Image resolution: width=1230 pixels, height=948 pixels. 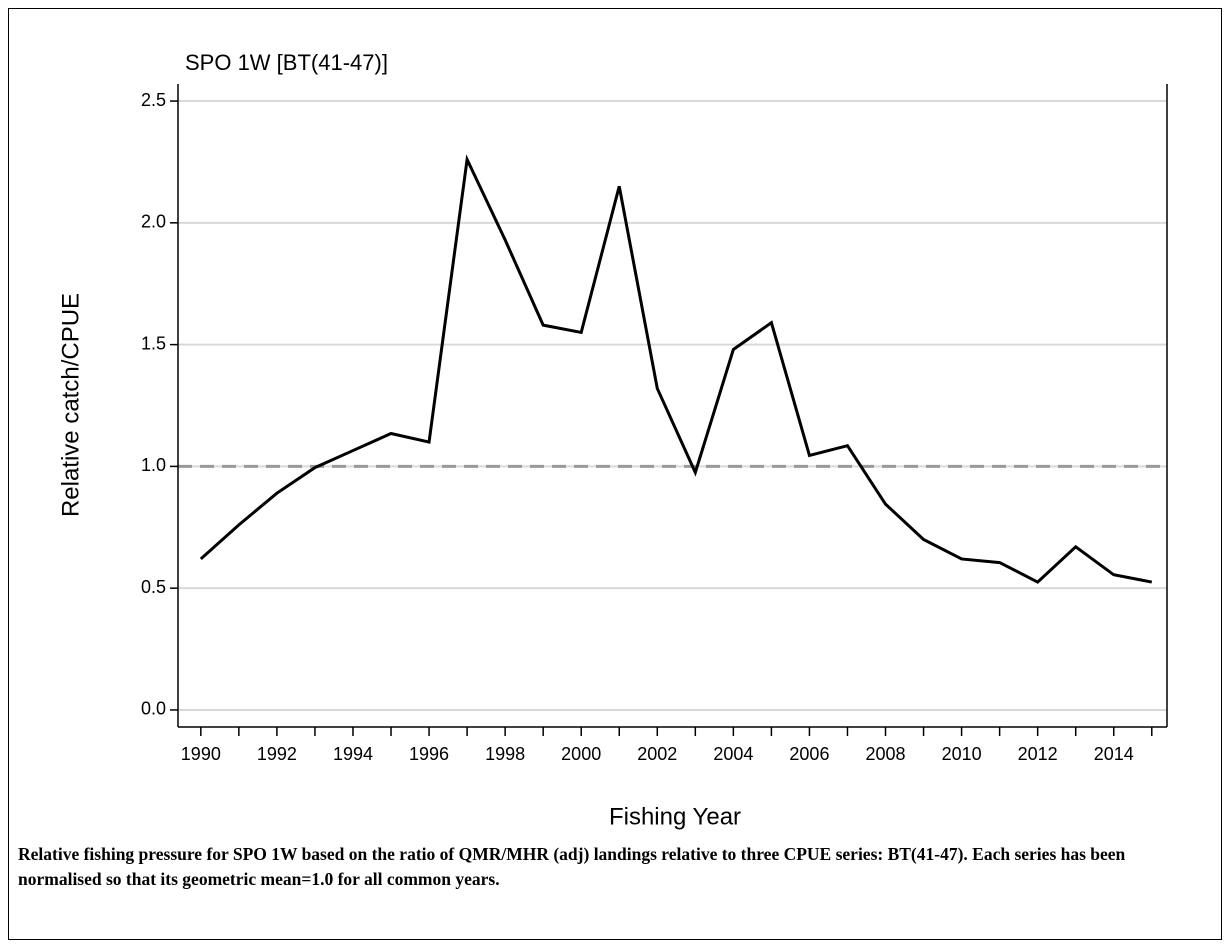 I want to click on x-tick-label: 2012, so click(x=1038, y=754).